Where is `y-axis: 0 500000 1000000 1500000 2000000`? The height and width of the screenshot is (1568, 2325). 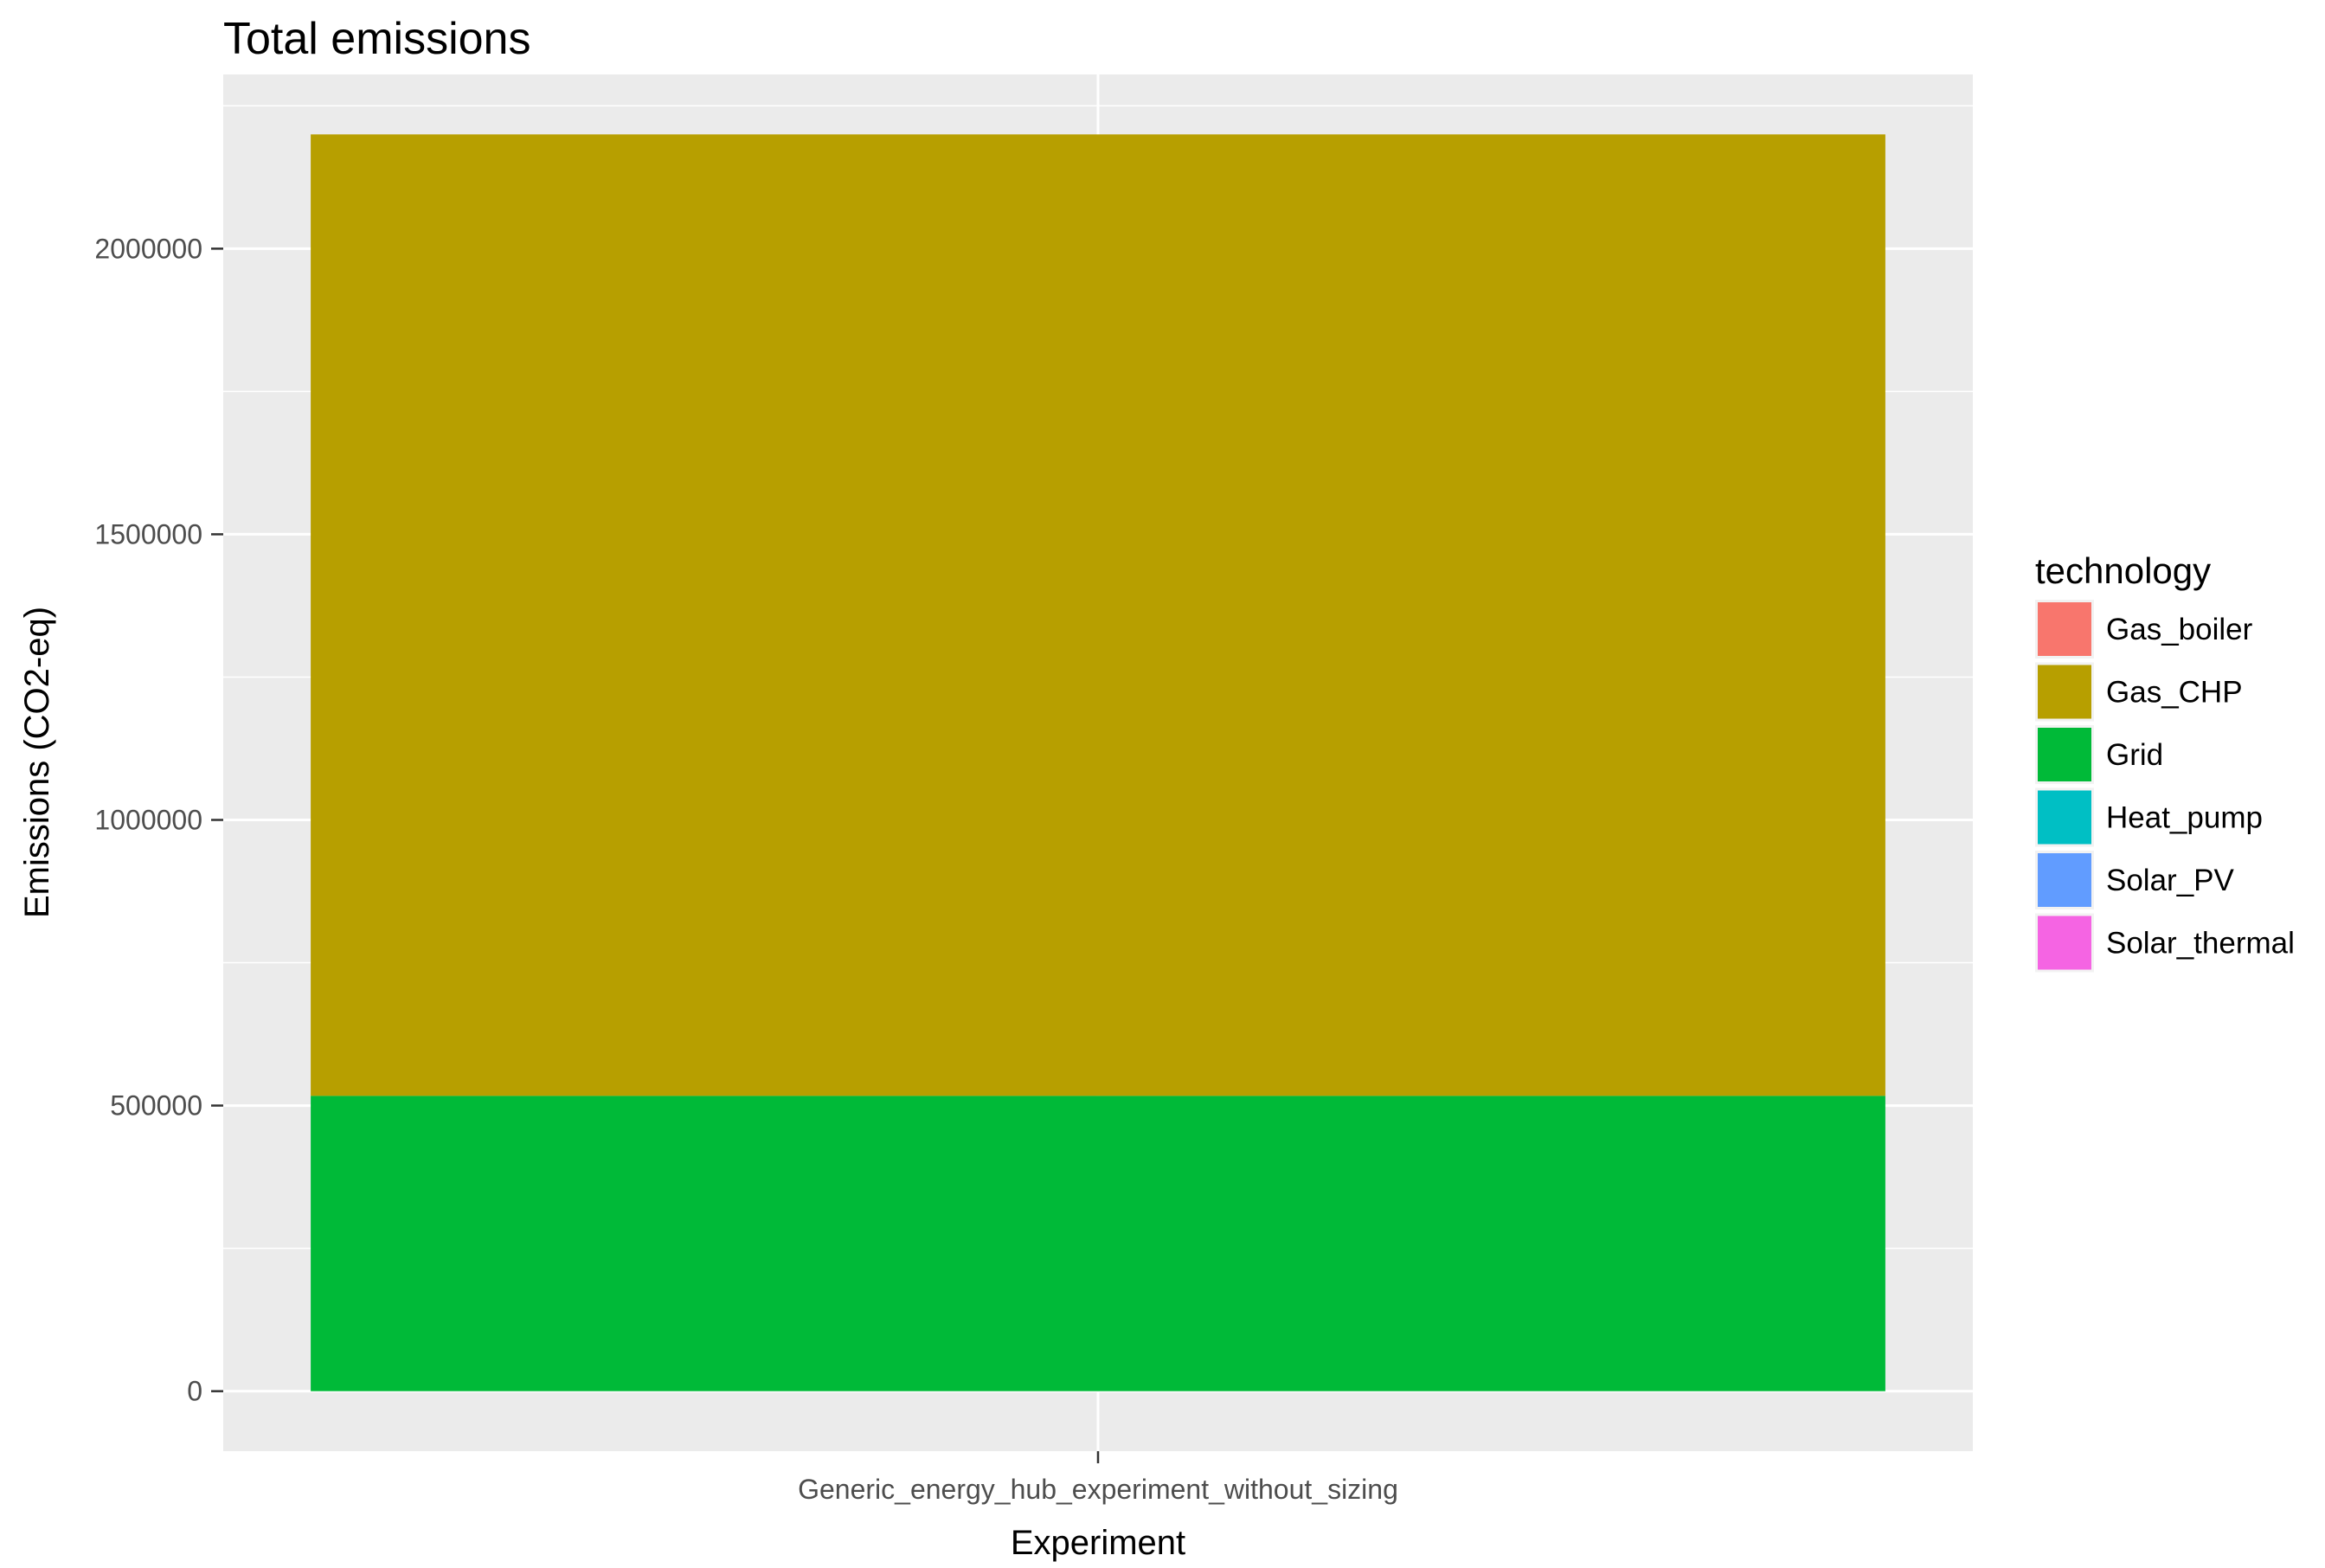
y-axis: 0 500000 1000000 1500000 2000000 is located at coordinates (158, 820).